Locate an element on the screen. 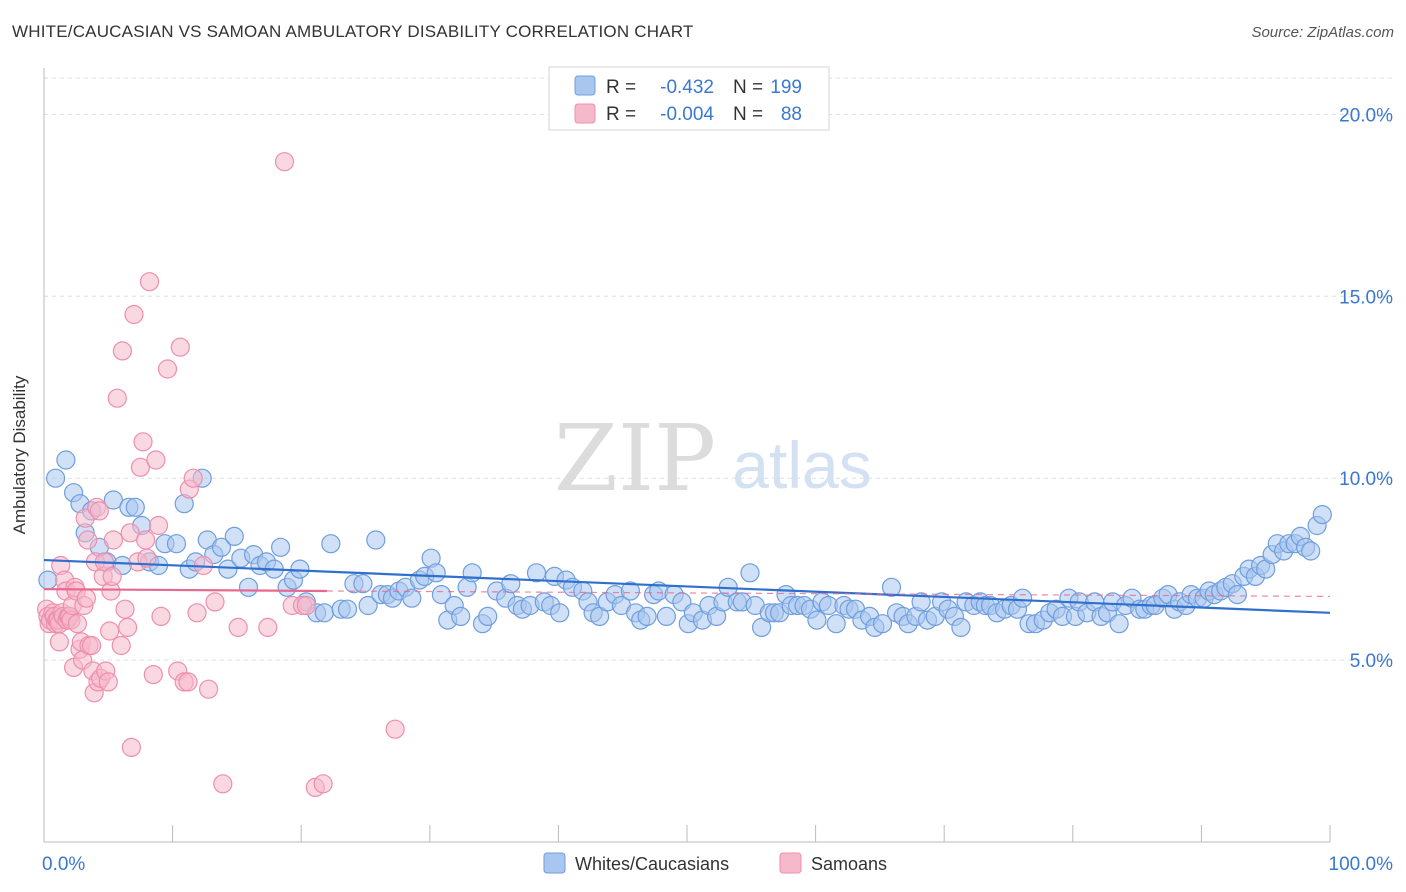  trend-line-whites is located at coordinates (687, 586).